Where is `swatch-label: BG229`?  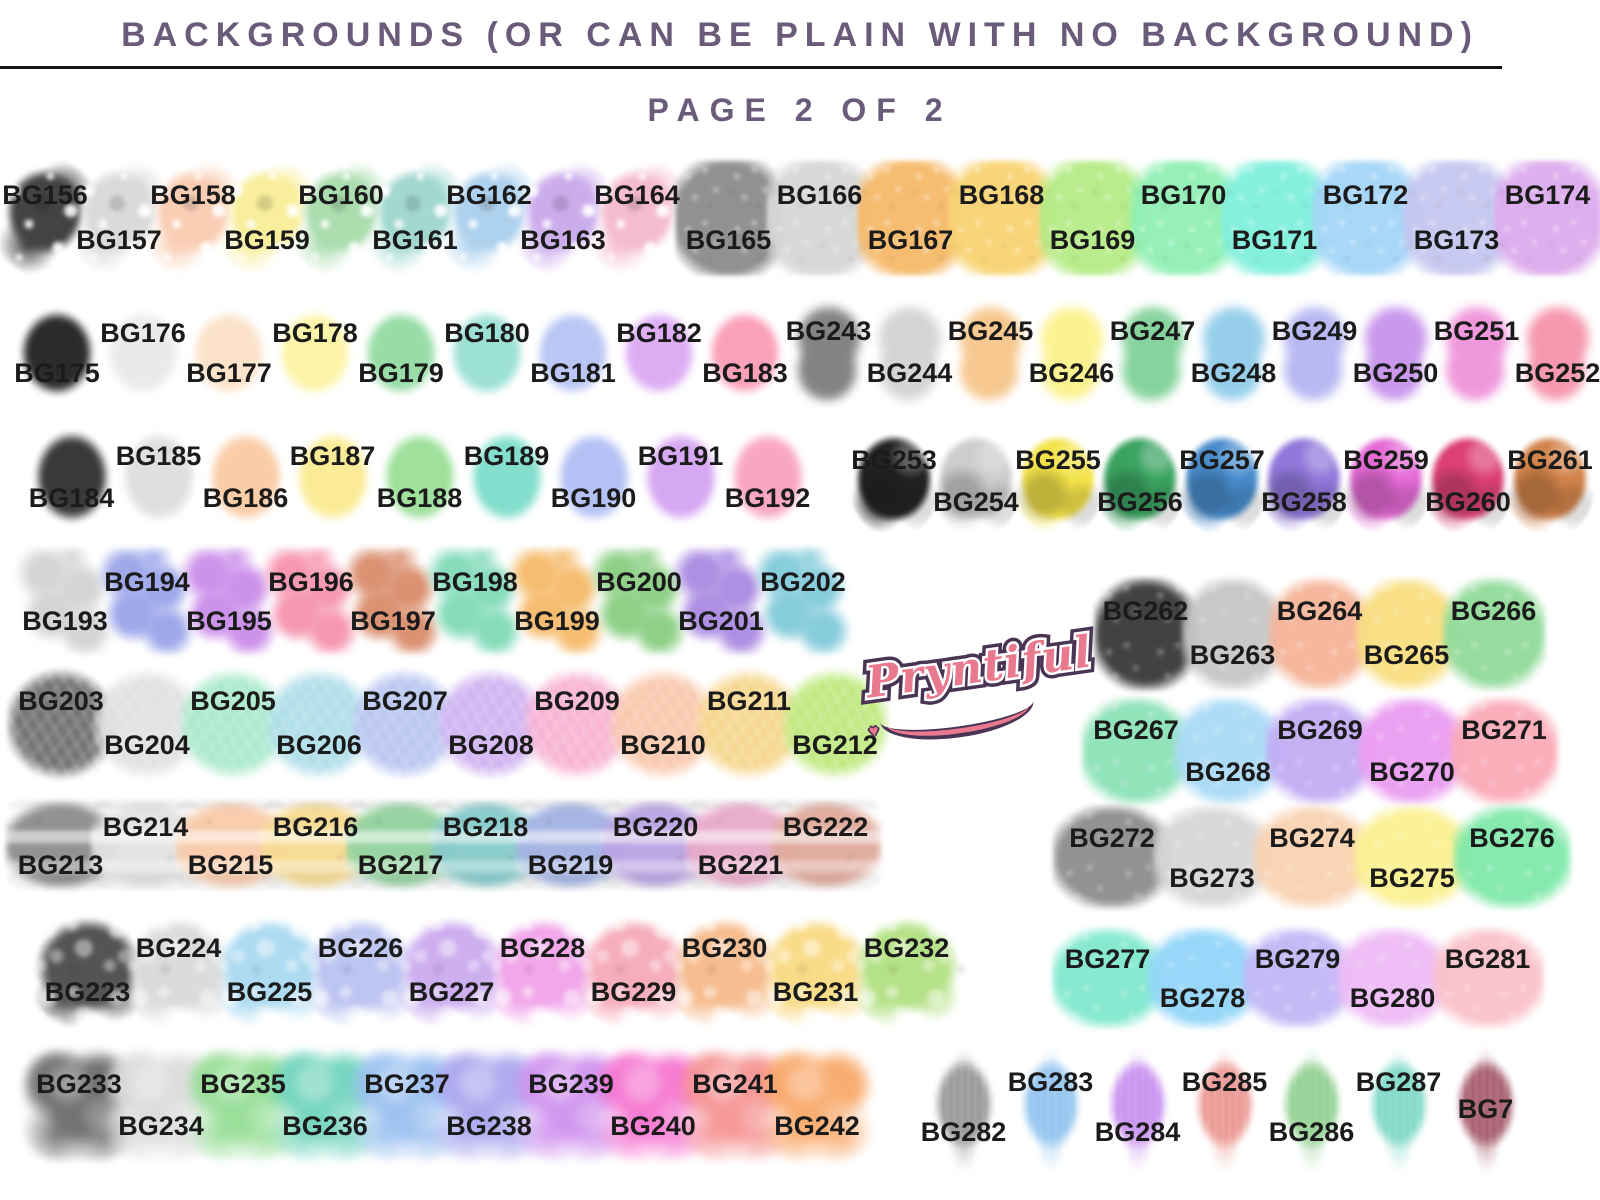 swatch-label: BG229 is located at coordinates (633, 992).